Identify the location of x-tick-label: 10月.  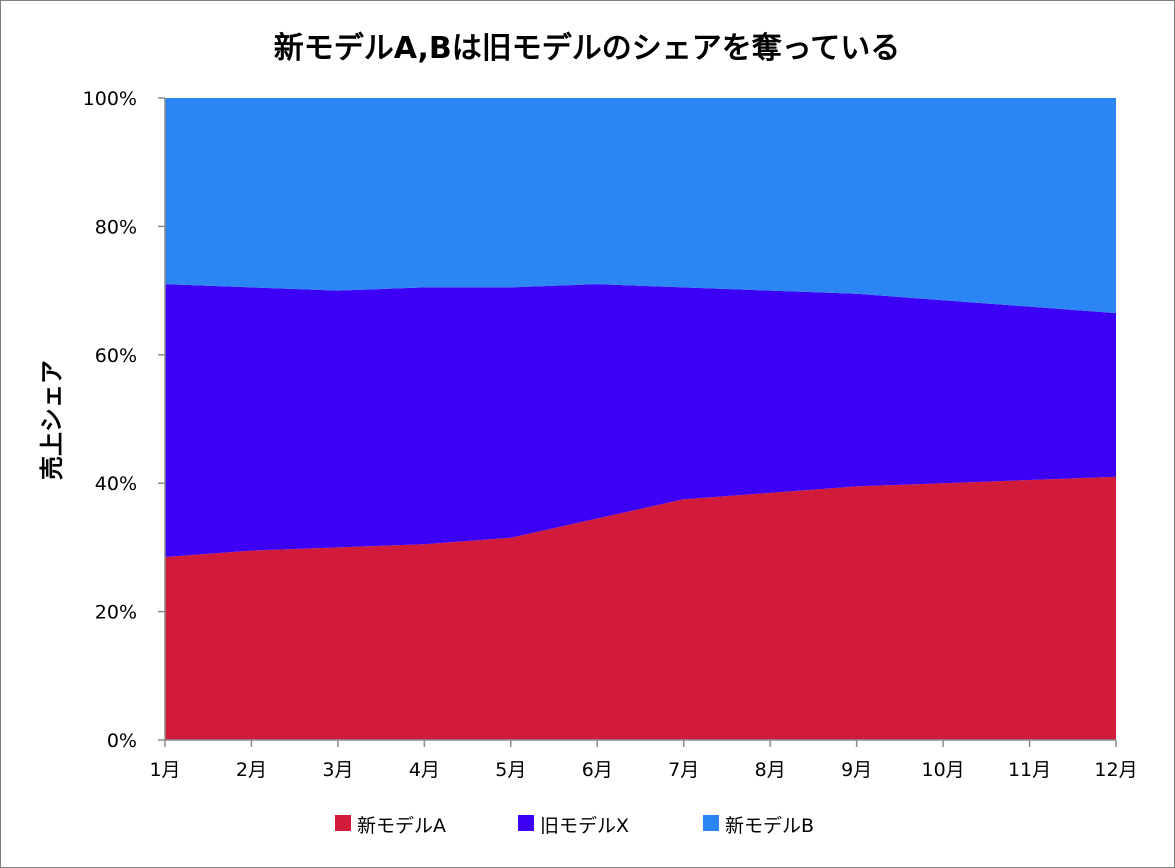
(942, 770).